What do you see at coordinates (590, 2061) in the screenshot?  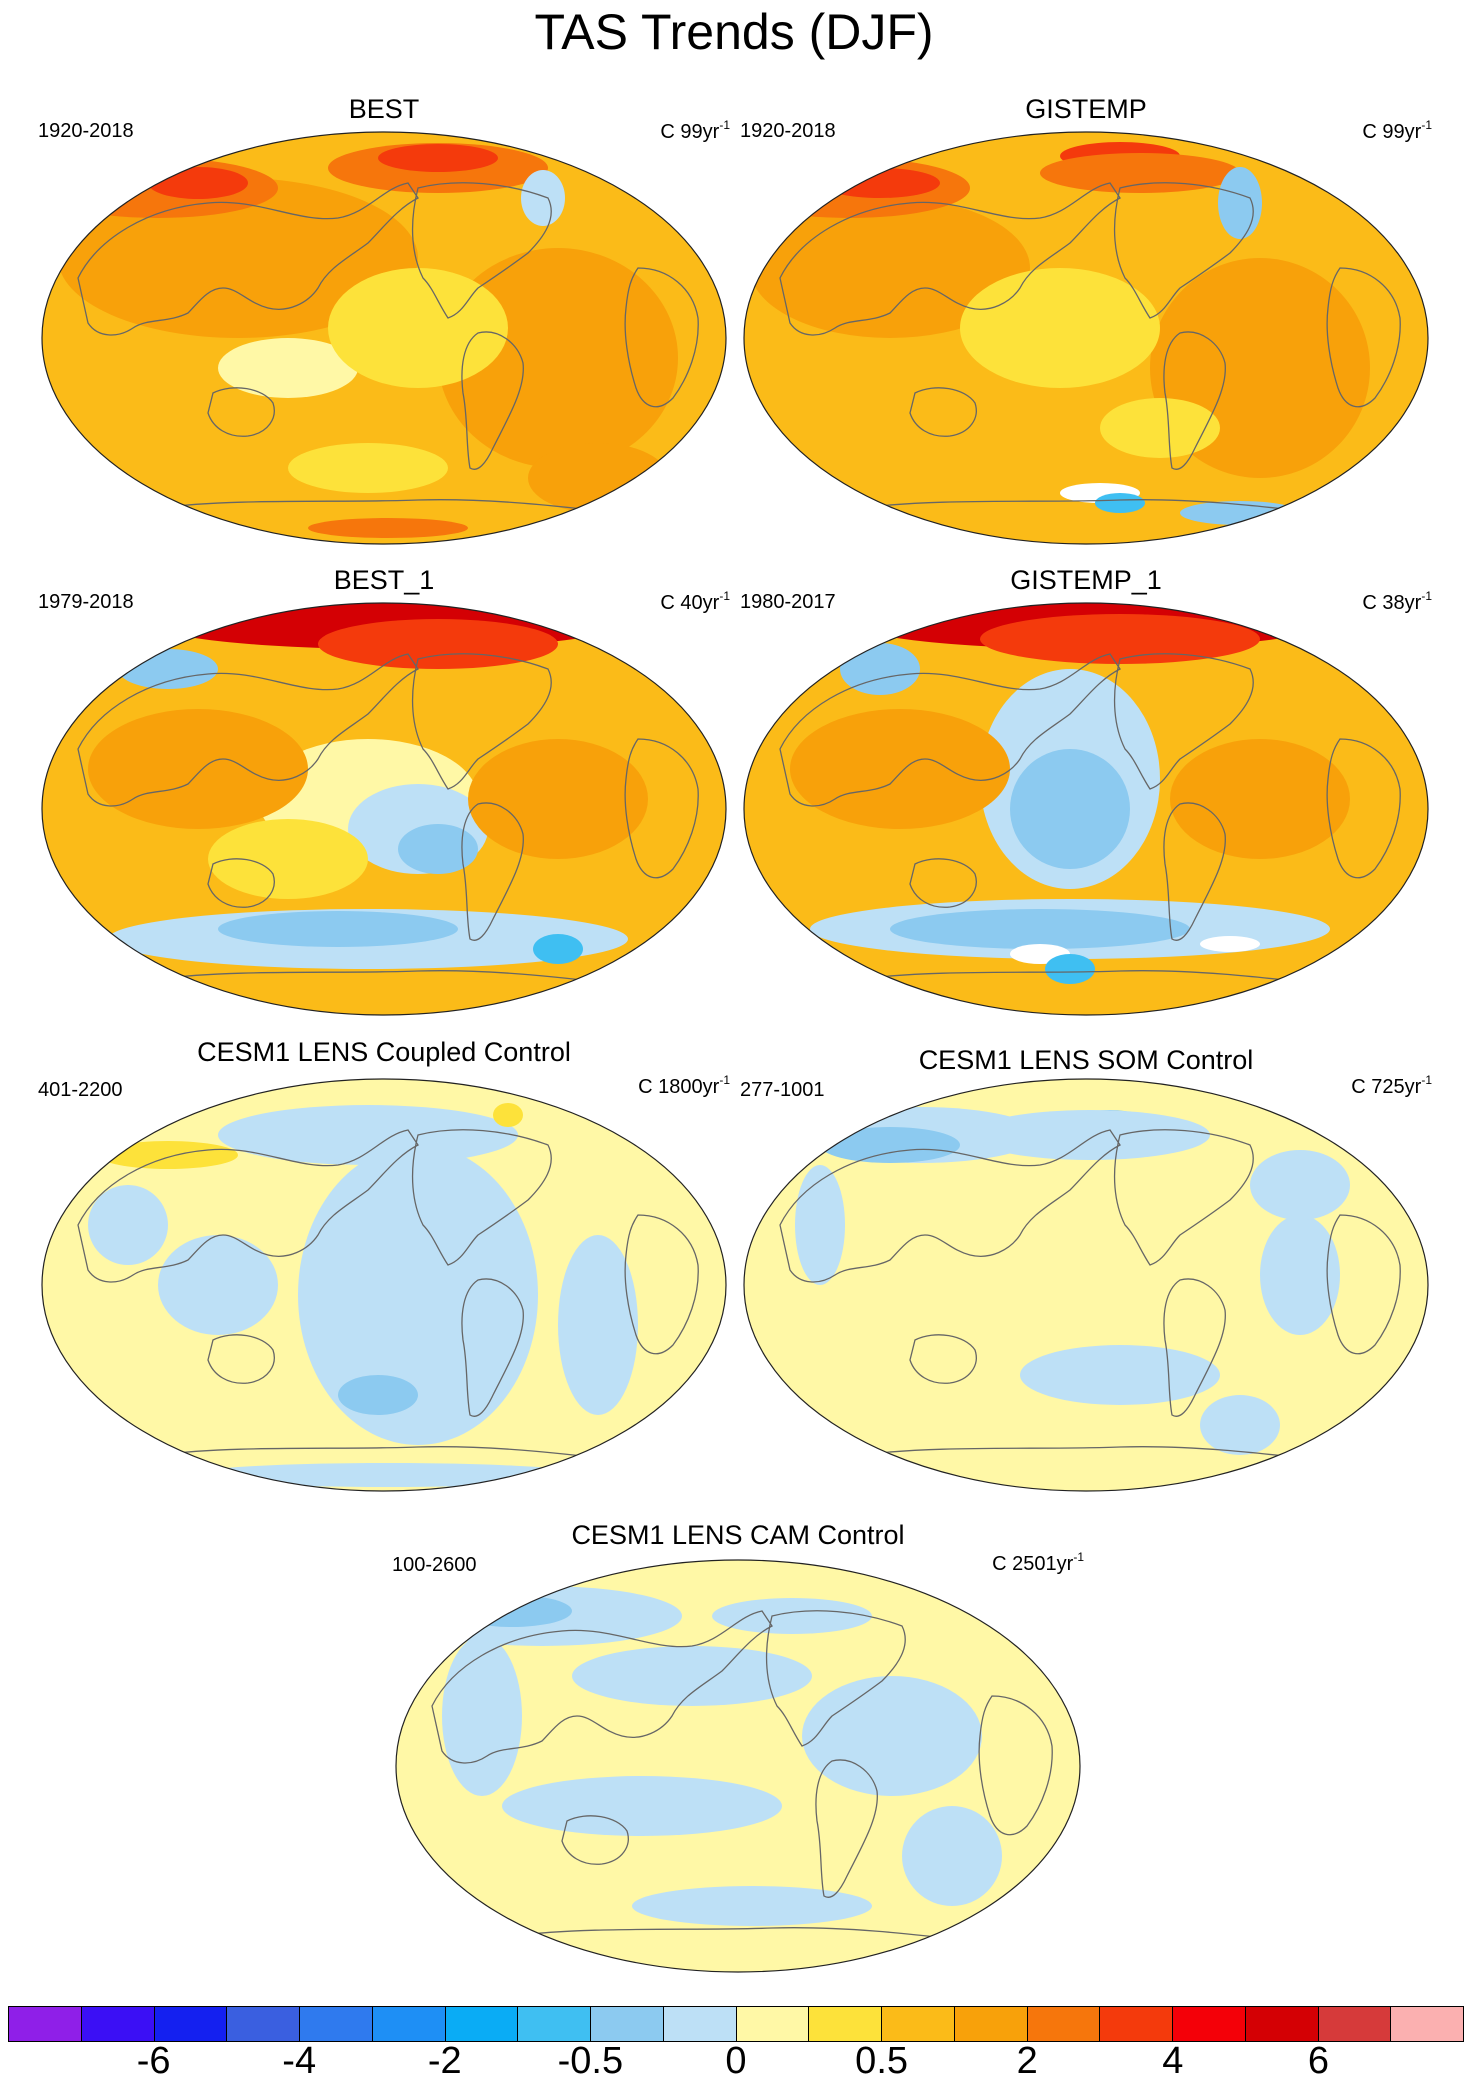 I see `colorbar-tick-label: -0.5` at bounding box center [590, 2061].